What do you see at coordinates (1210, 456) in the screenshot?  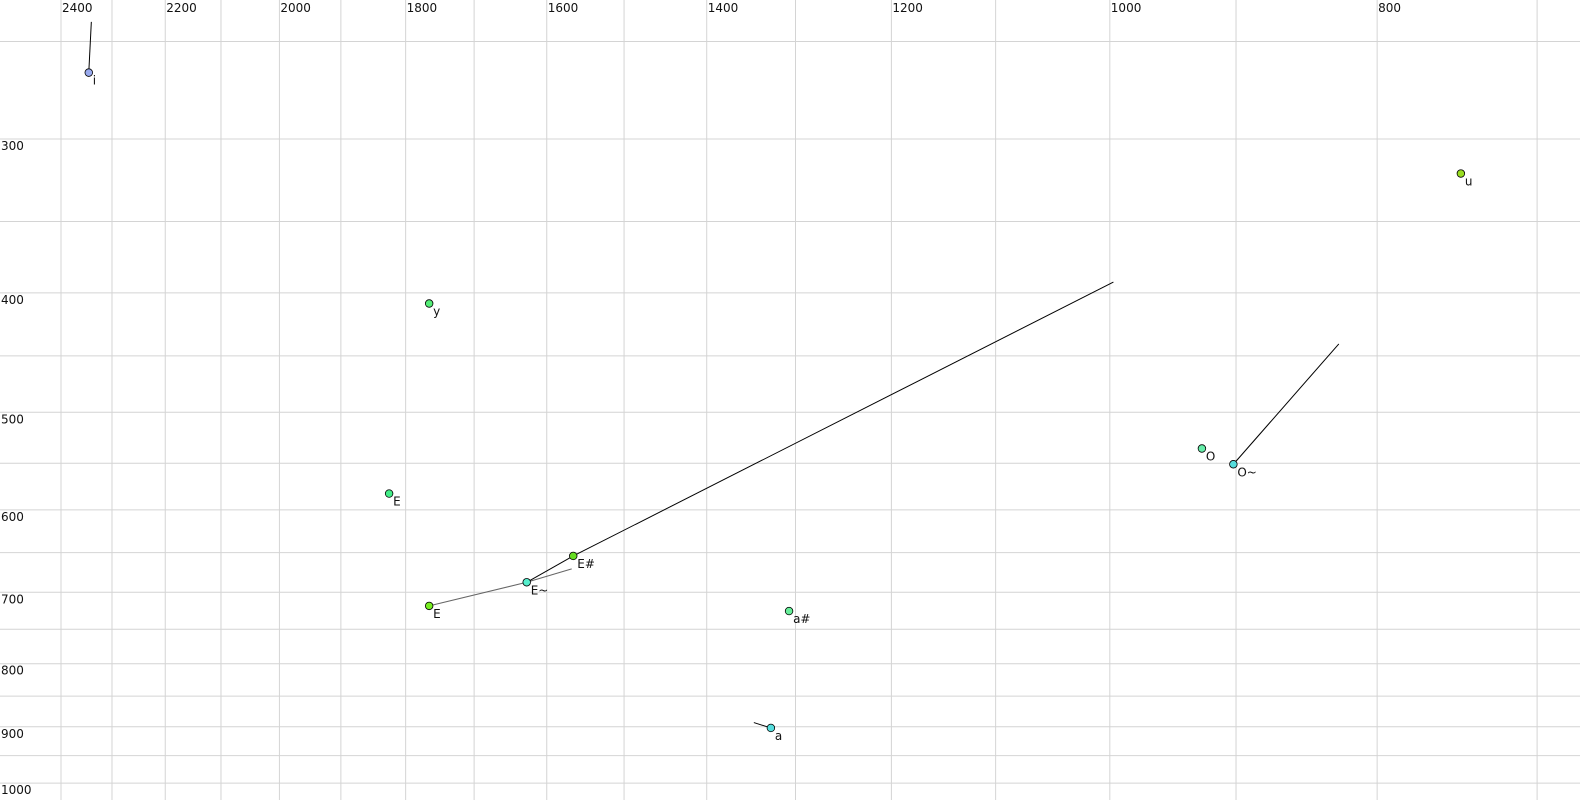 I see `vowel-label: O` at bounding box center [1210, 456].